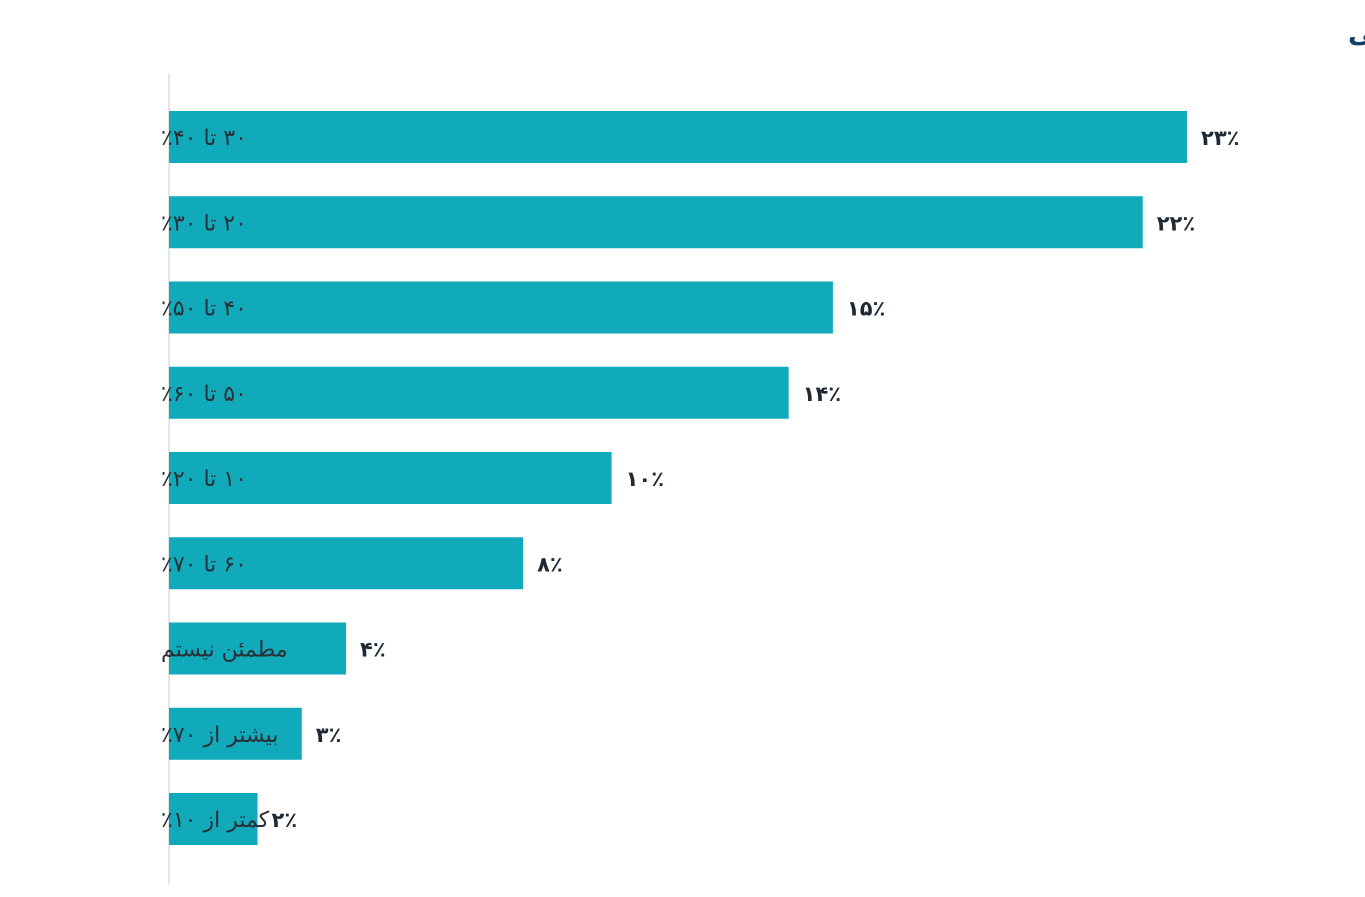 The height and width of the screenshot is (897, 1365). Describe the element at coordinates (285, 820) in the screenshot. I see `value-label-8: ۲٪` at that location.